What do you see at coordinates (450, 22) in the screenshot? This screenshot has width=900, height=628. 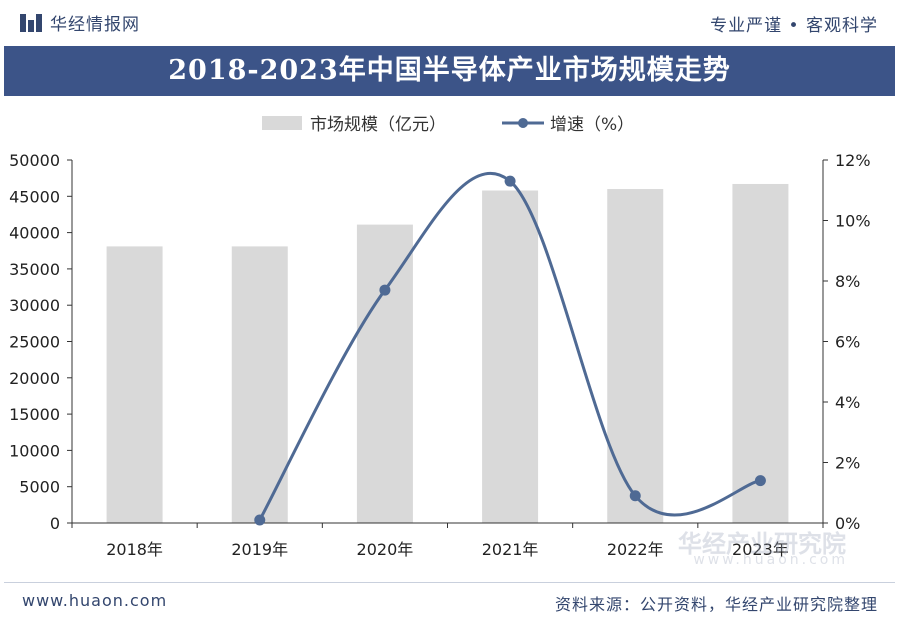 I see `top-bar: 华经情报网 专业严谨 • 客观科学` at bounding box center [450, 22].